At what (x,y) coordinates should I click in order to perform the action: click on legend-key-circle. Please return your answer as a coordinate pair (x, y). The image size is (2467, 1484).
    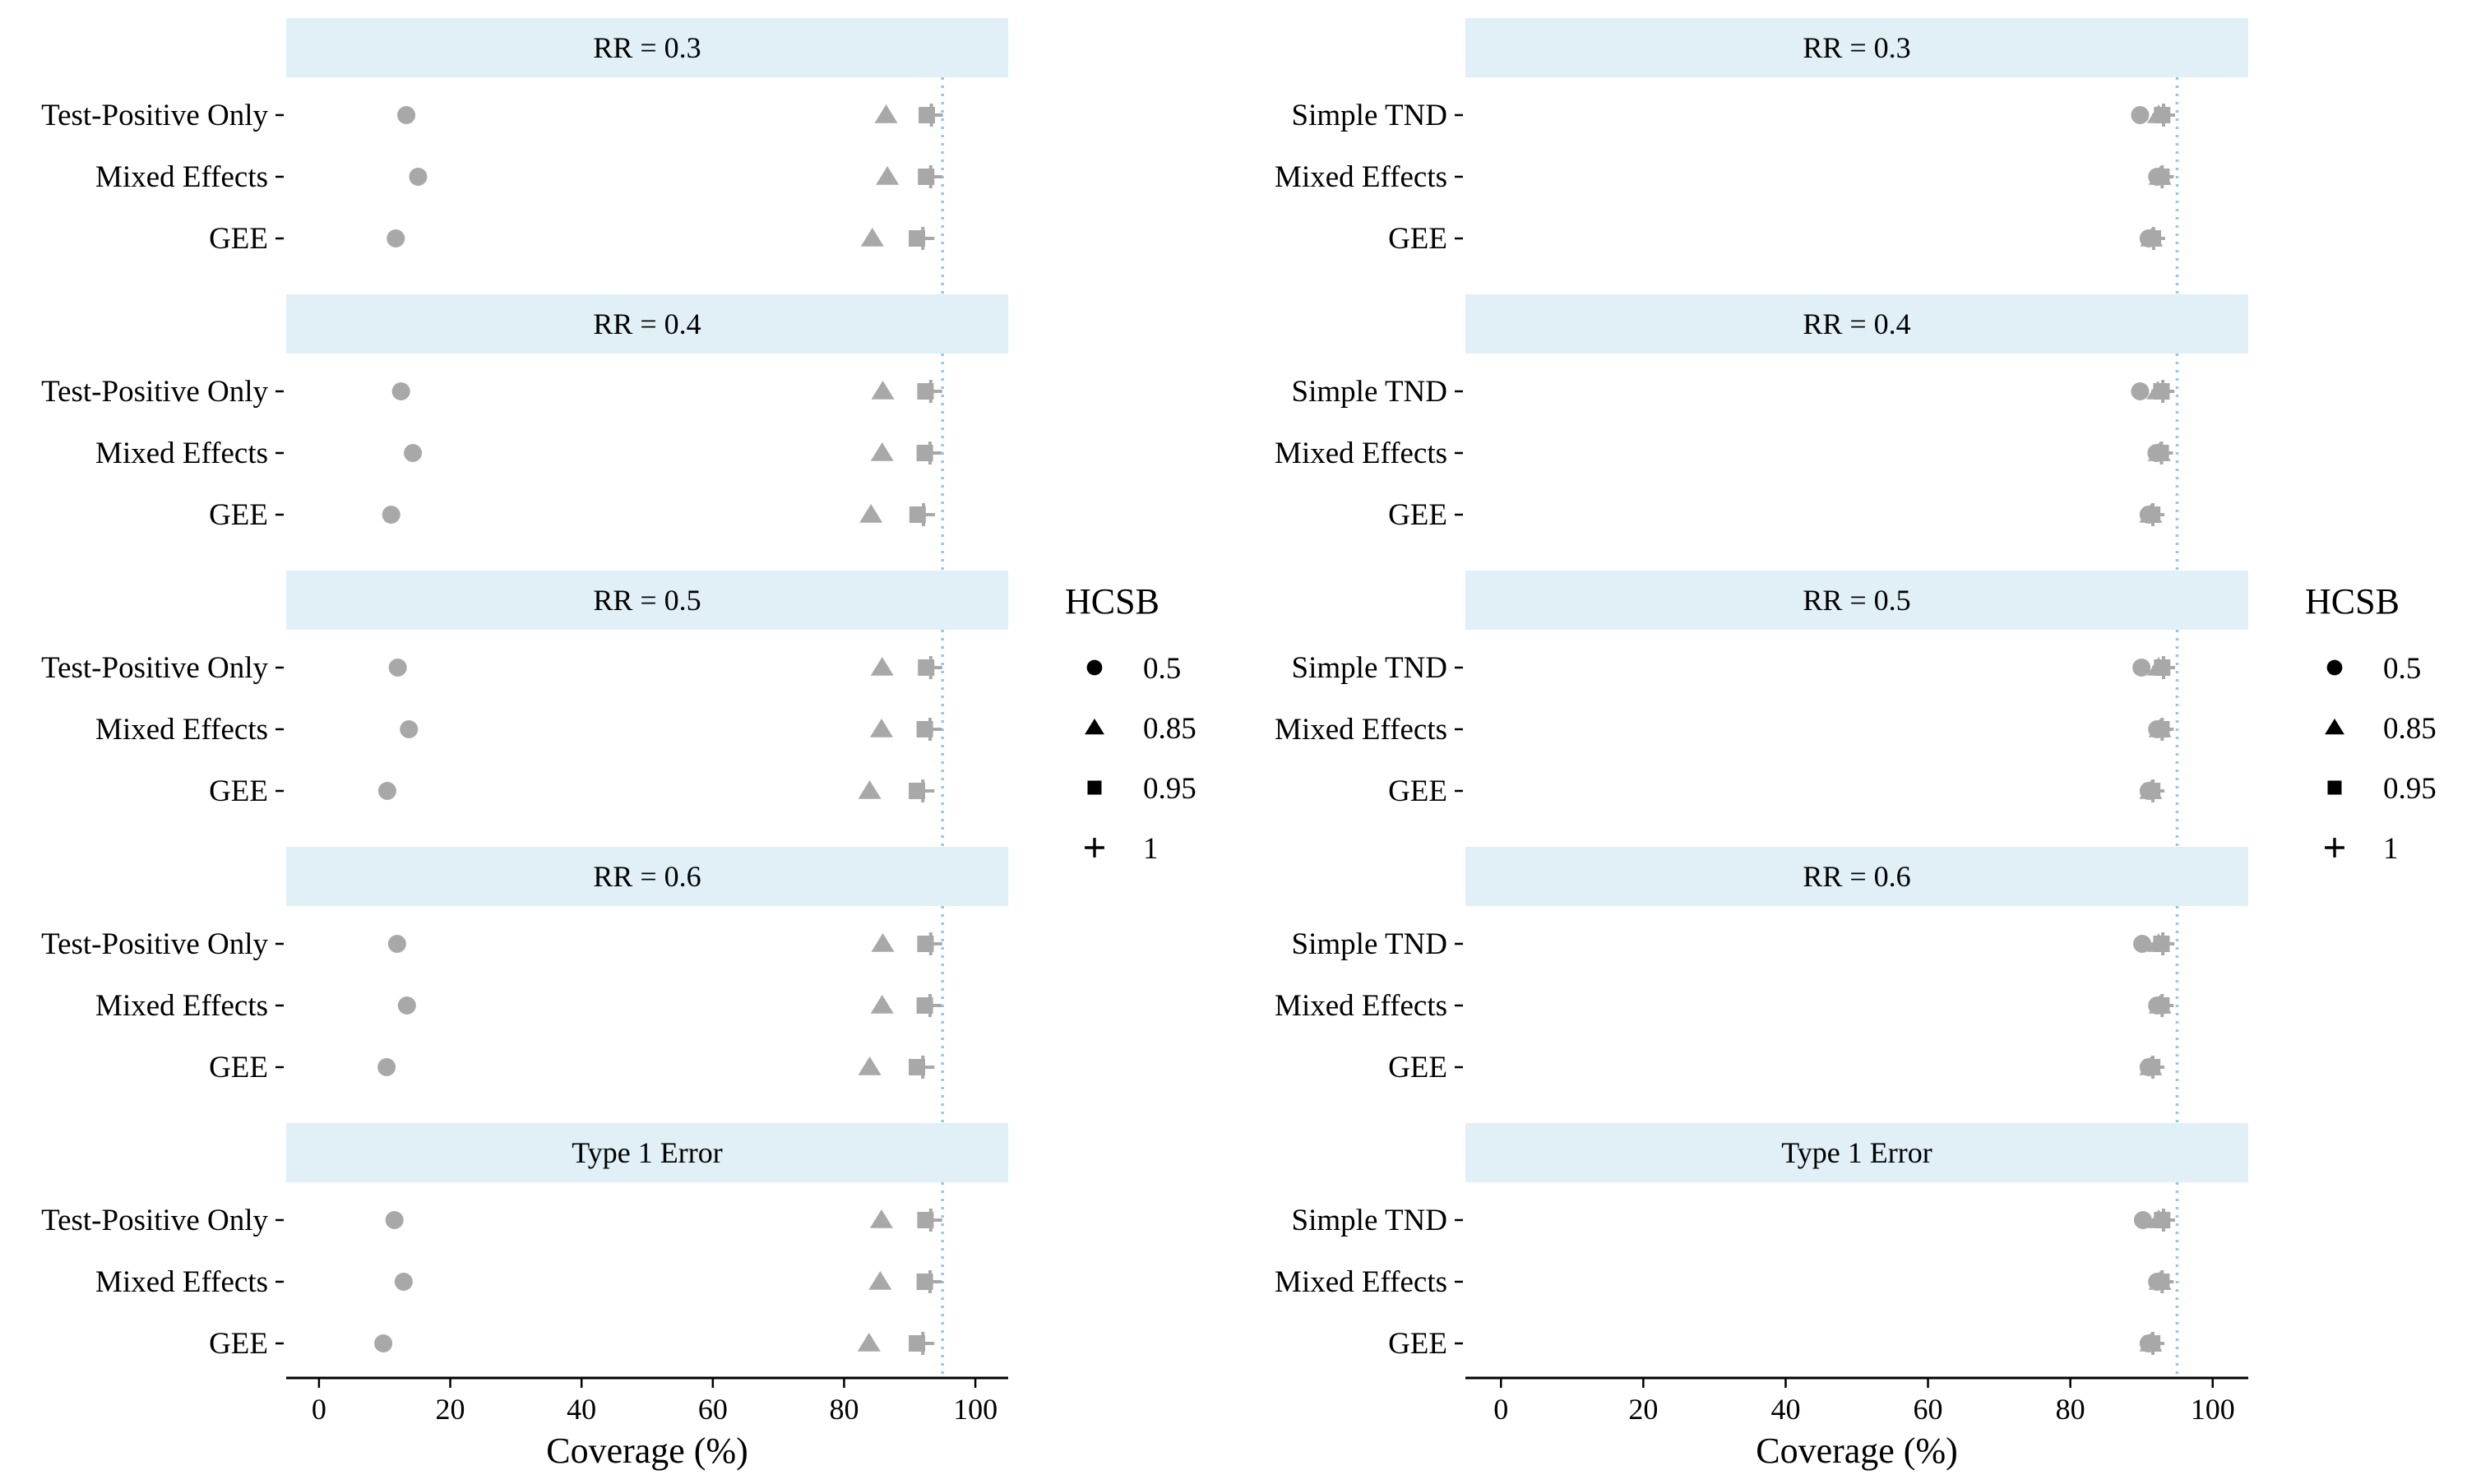
    Looking at the image, I should click on (1095, 668).